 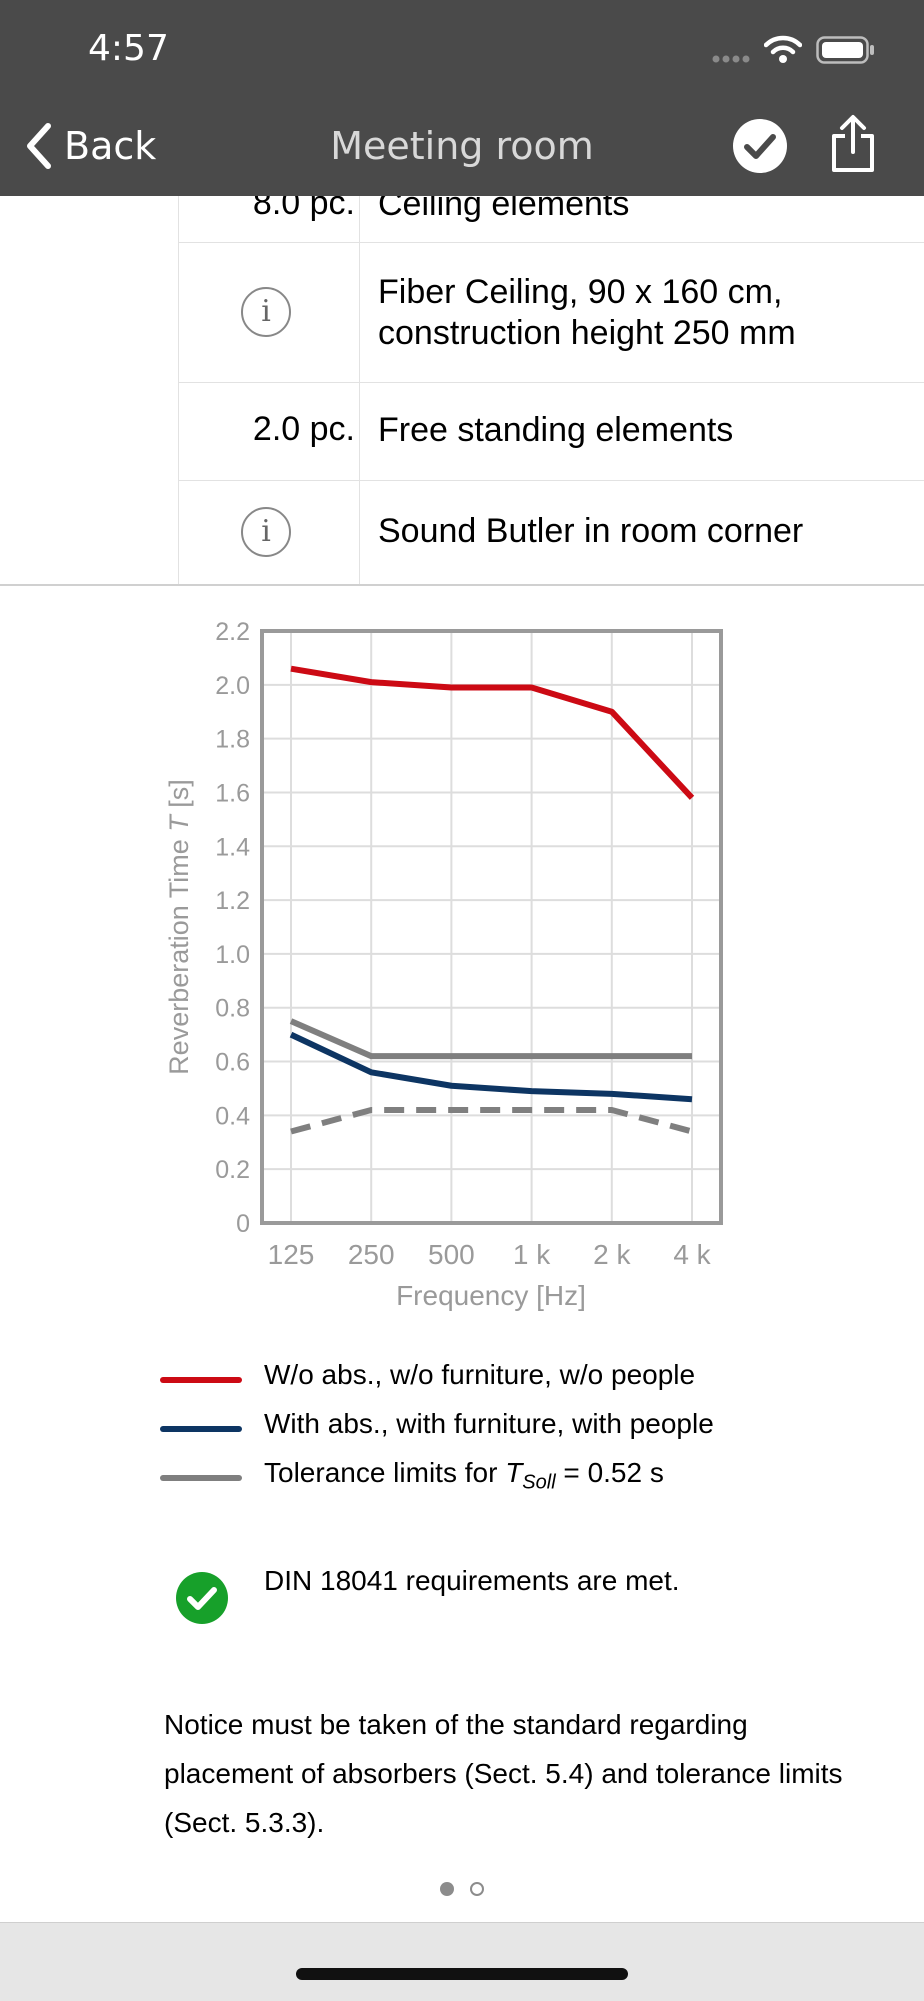 I want to click on battery-icon, so click(x=845, y=50).